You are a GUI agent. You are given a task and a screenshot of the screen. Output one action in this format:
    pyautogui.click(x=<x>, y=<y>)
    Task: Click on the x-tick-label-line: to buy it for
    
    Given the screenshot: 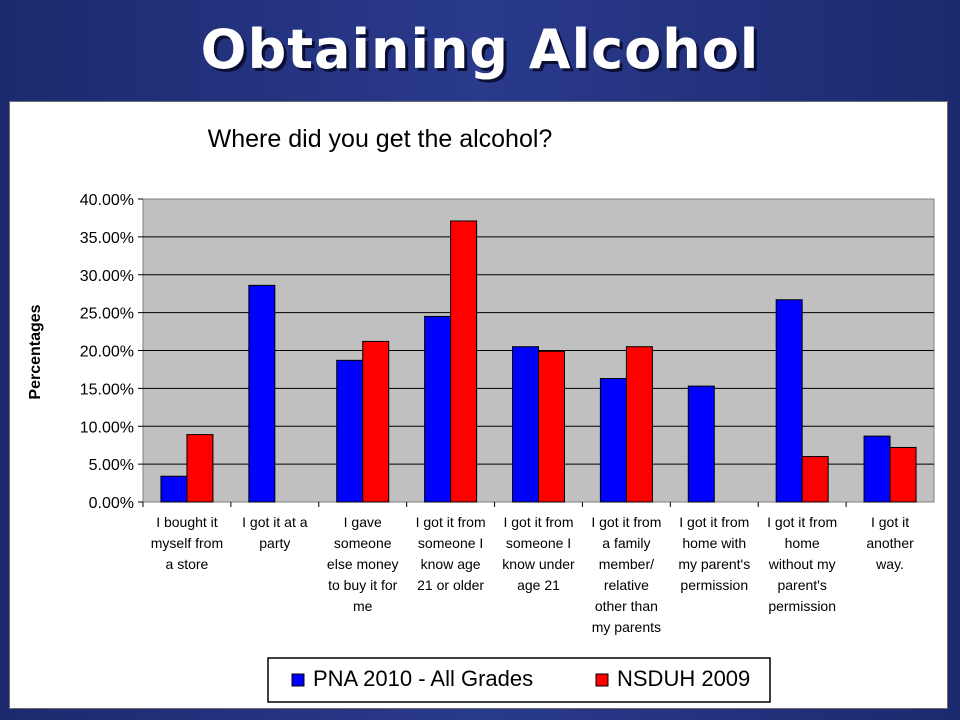 What is the action you would take?
    pyautogui.click(x=363, y=585)
    